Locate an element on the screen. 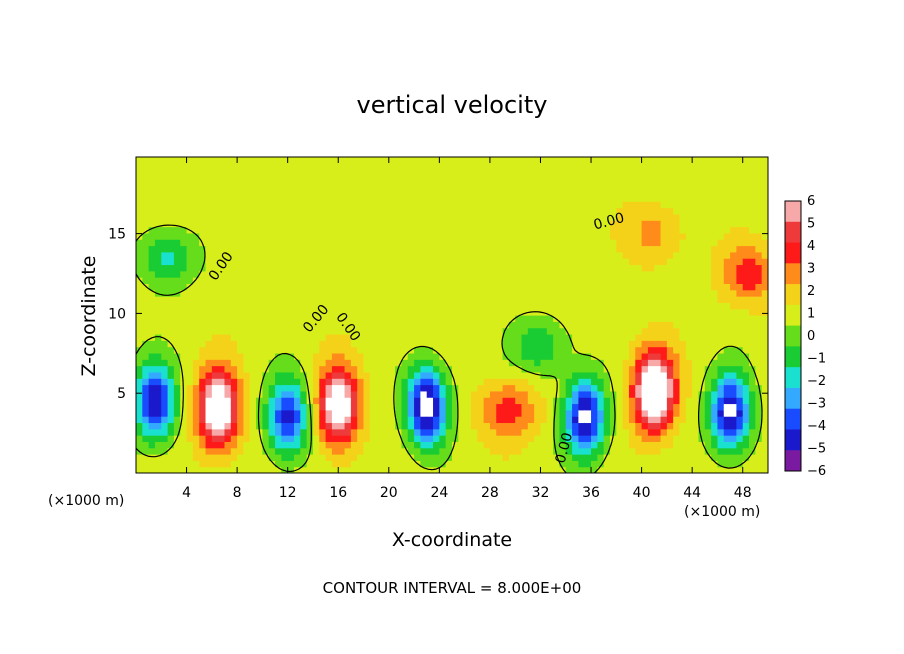  chart-title: vertical velocity is located at coordinates (452, 105).